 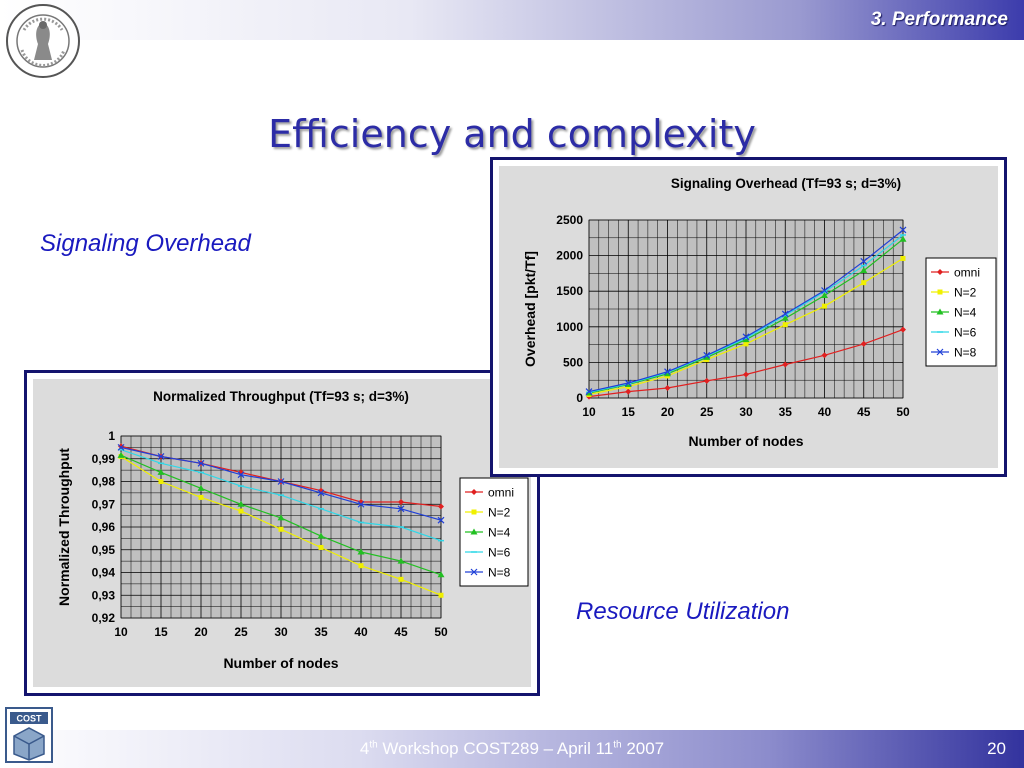 I want to click on y-tick-label: 0,93, so click(x=104, y=595).